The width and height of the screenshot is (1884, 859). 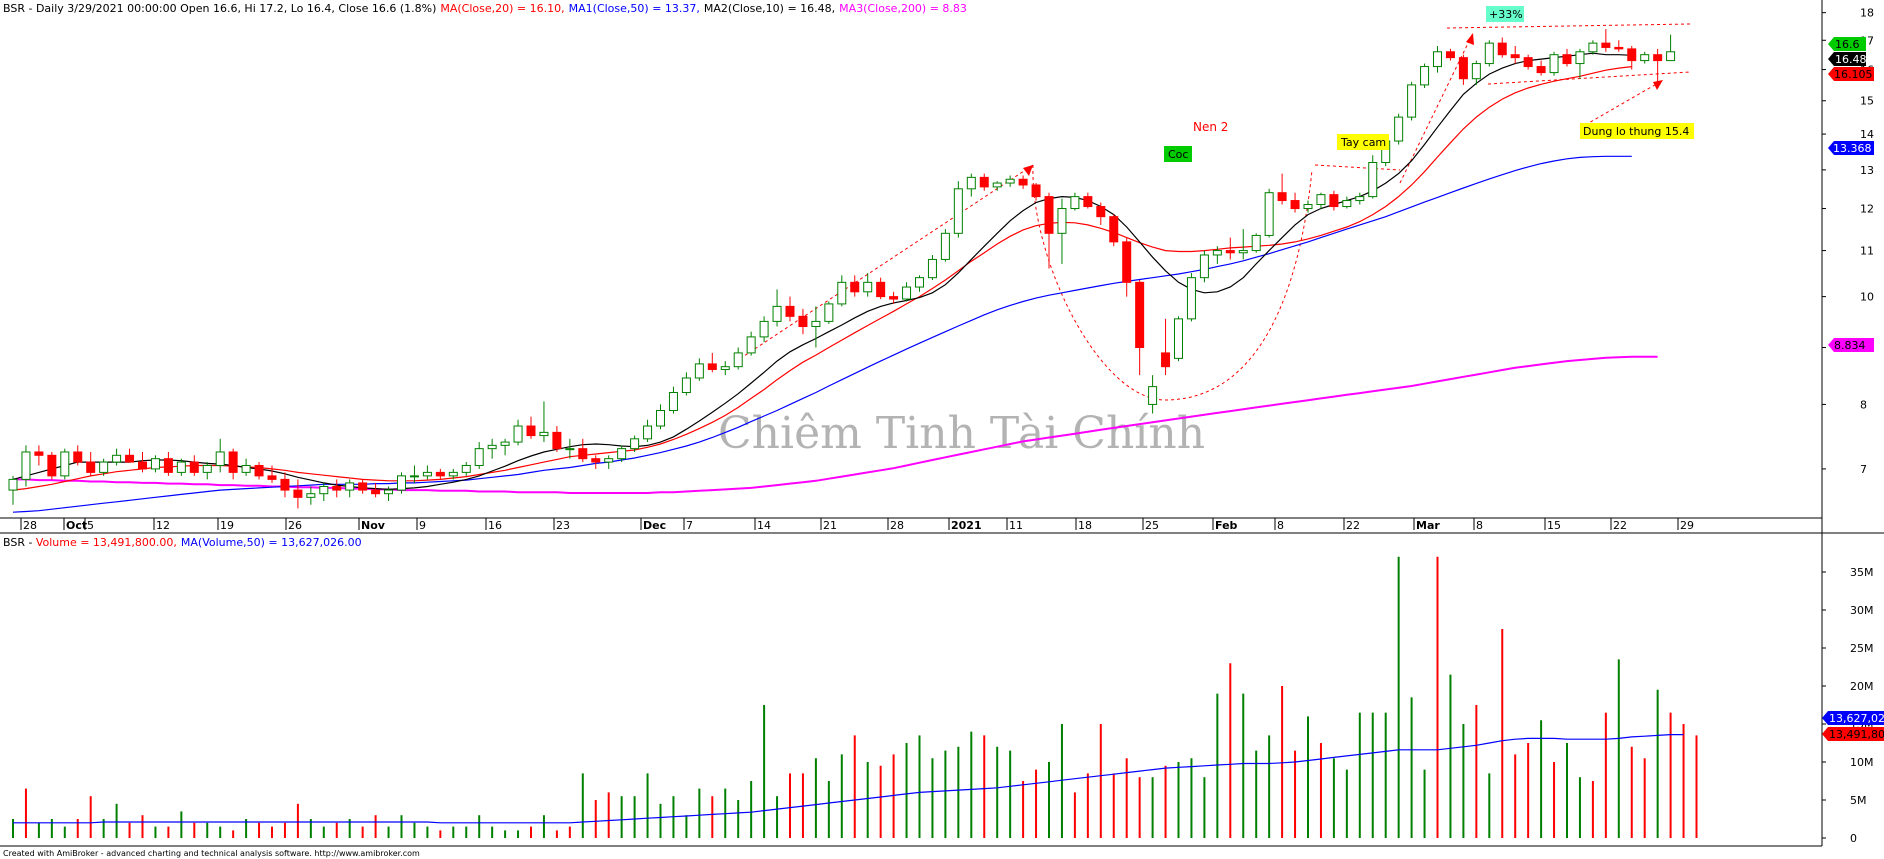 What do you see at coordinates (1862, 762) in the screenshot?
I see `volume-y-tick-label: 10M` at bounding box center [1862, 762].